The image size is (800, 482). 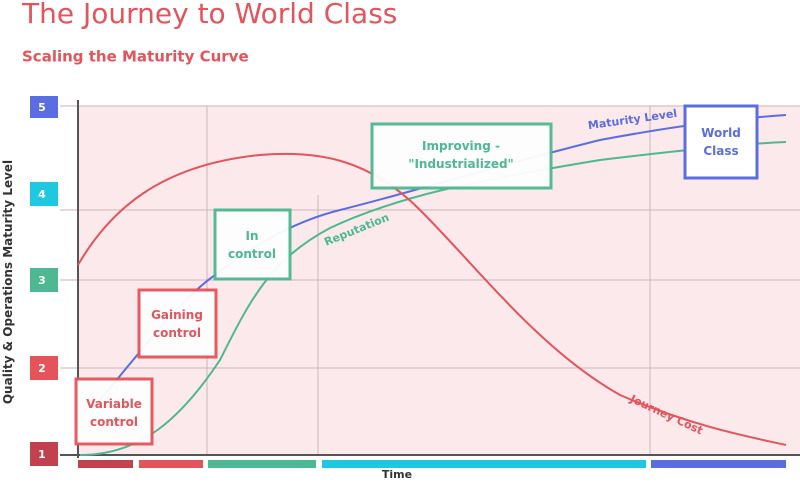 I want to click on title: The Journey to World Class, so click(x=209, y=15).